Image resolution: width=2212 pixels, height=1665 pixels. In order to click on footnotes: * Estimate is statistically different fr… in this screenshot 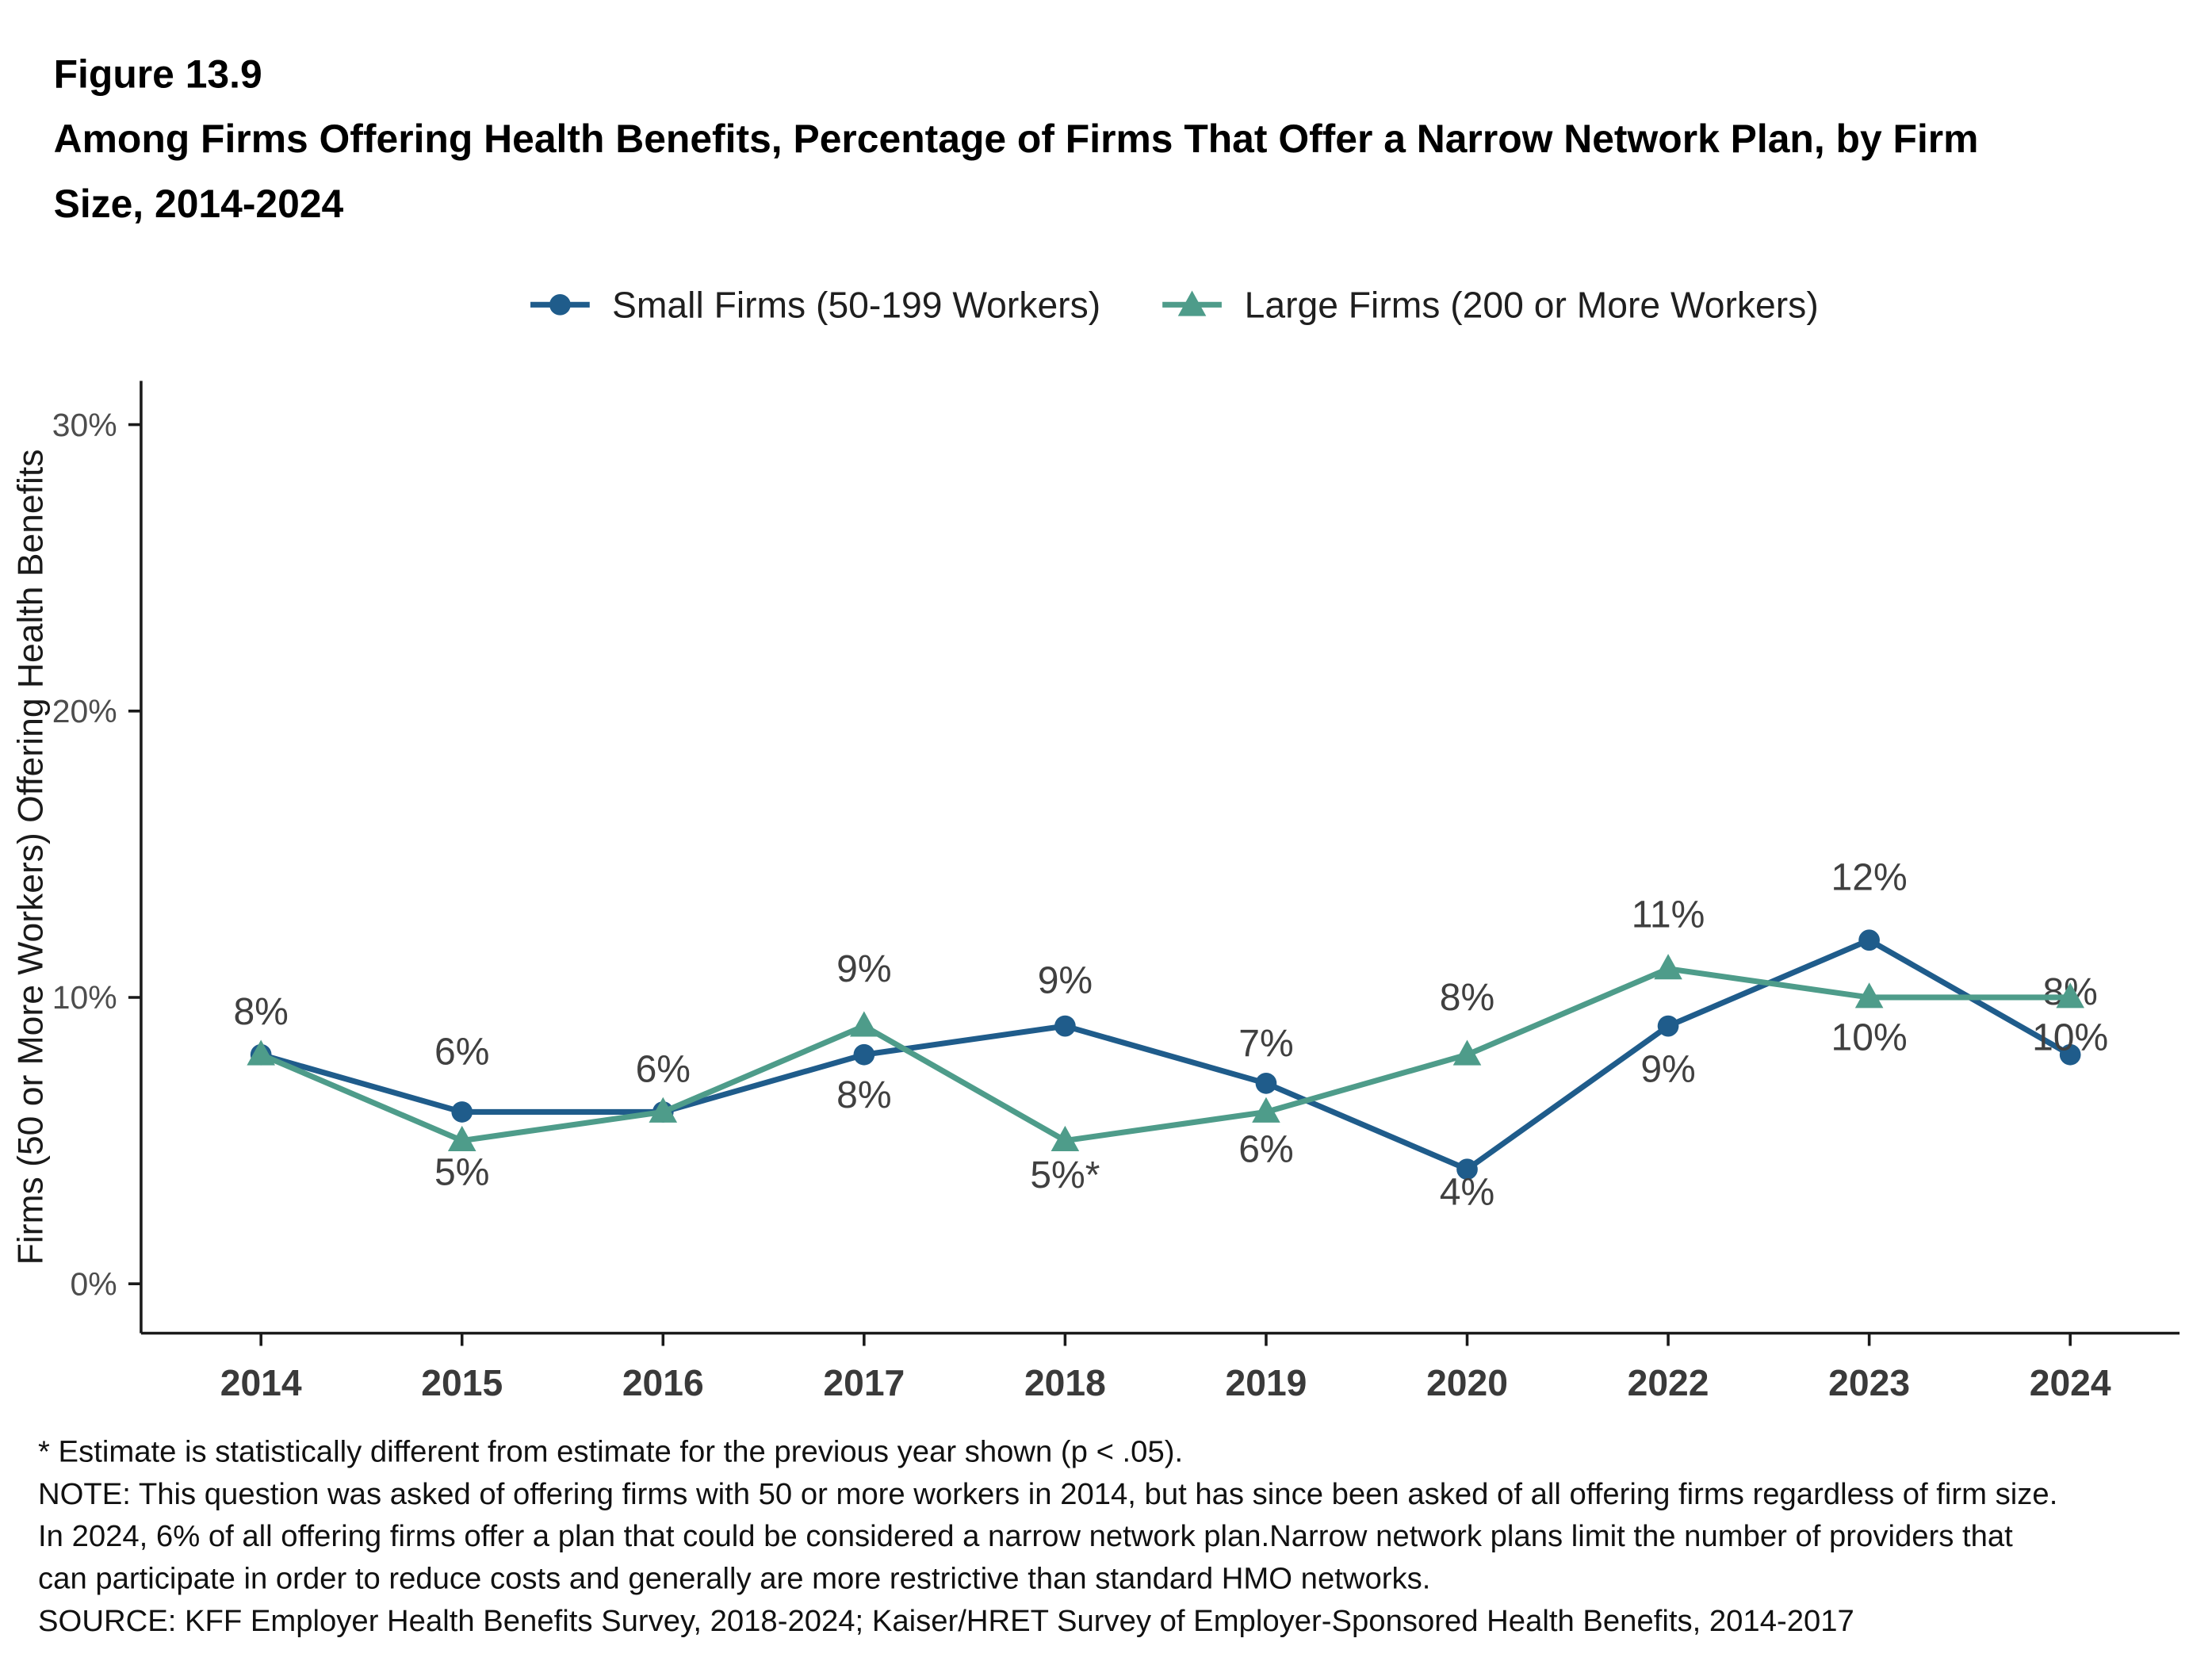, I will do `click(1048, 1536)`.